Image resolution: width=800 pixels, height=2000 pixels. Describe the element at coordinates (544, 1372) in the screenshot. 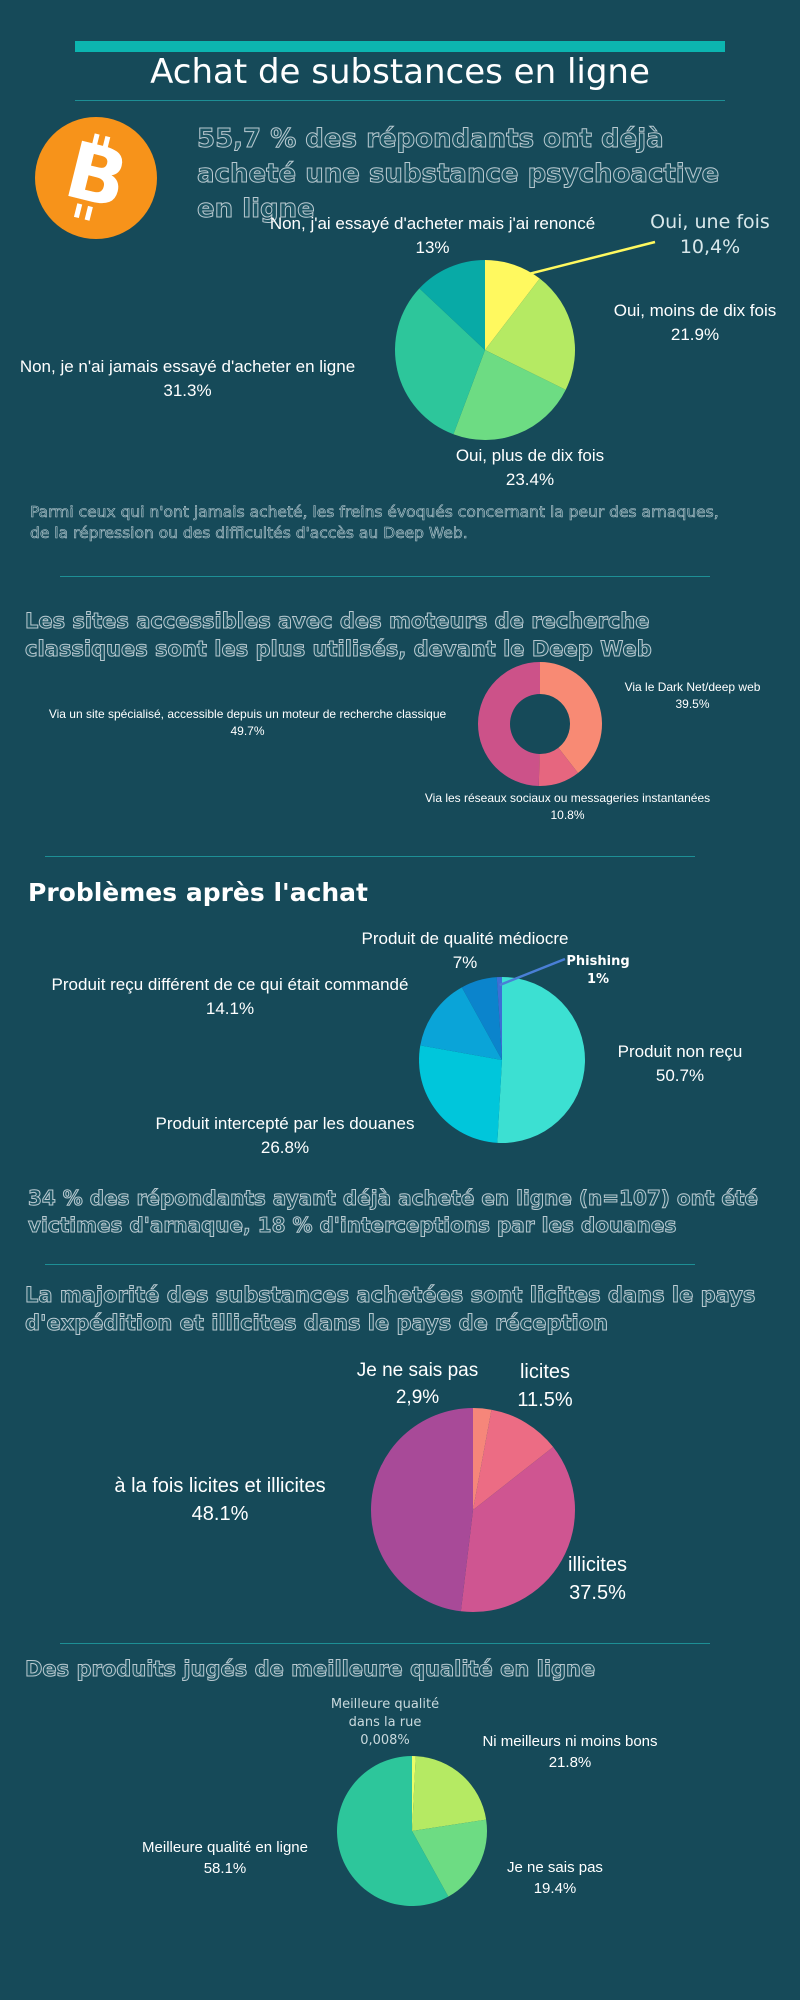

I see `label-text: licites` at that location.